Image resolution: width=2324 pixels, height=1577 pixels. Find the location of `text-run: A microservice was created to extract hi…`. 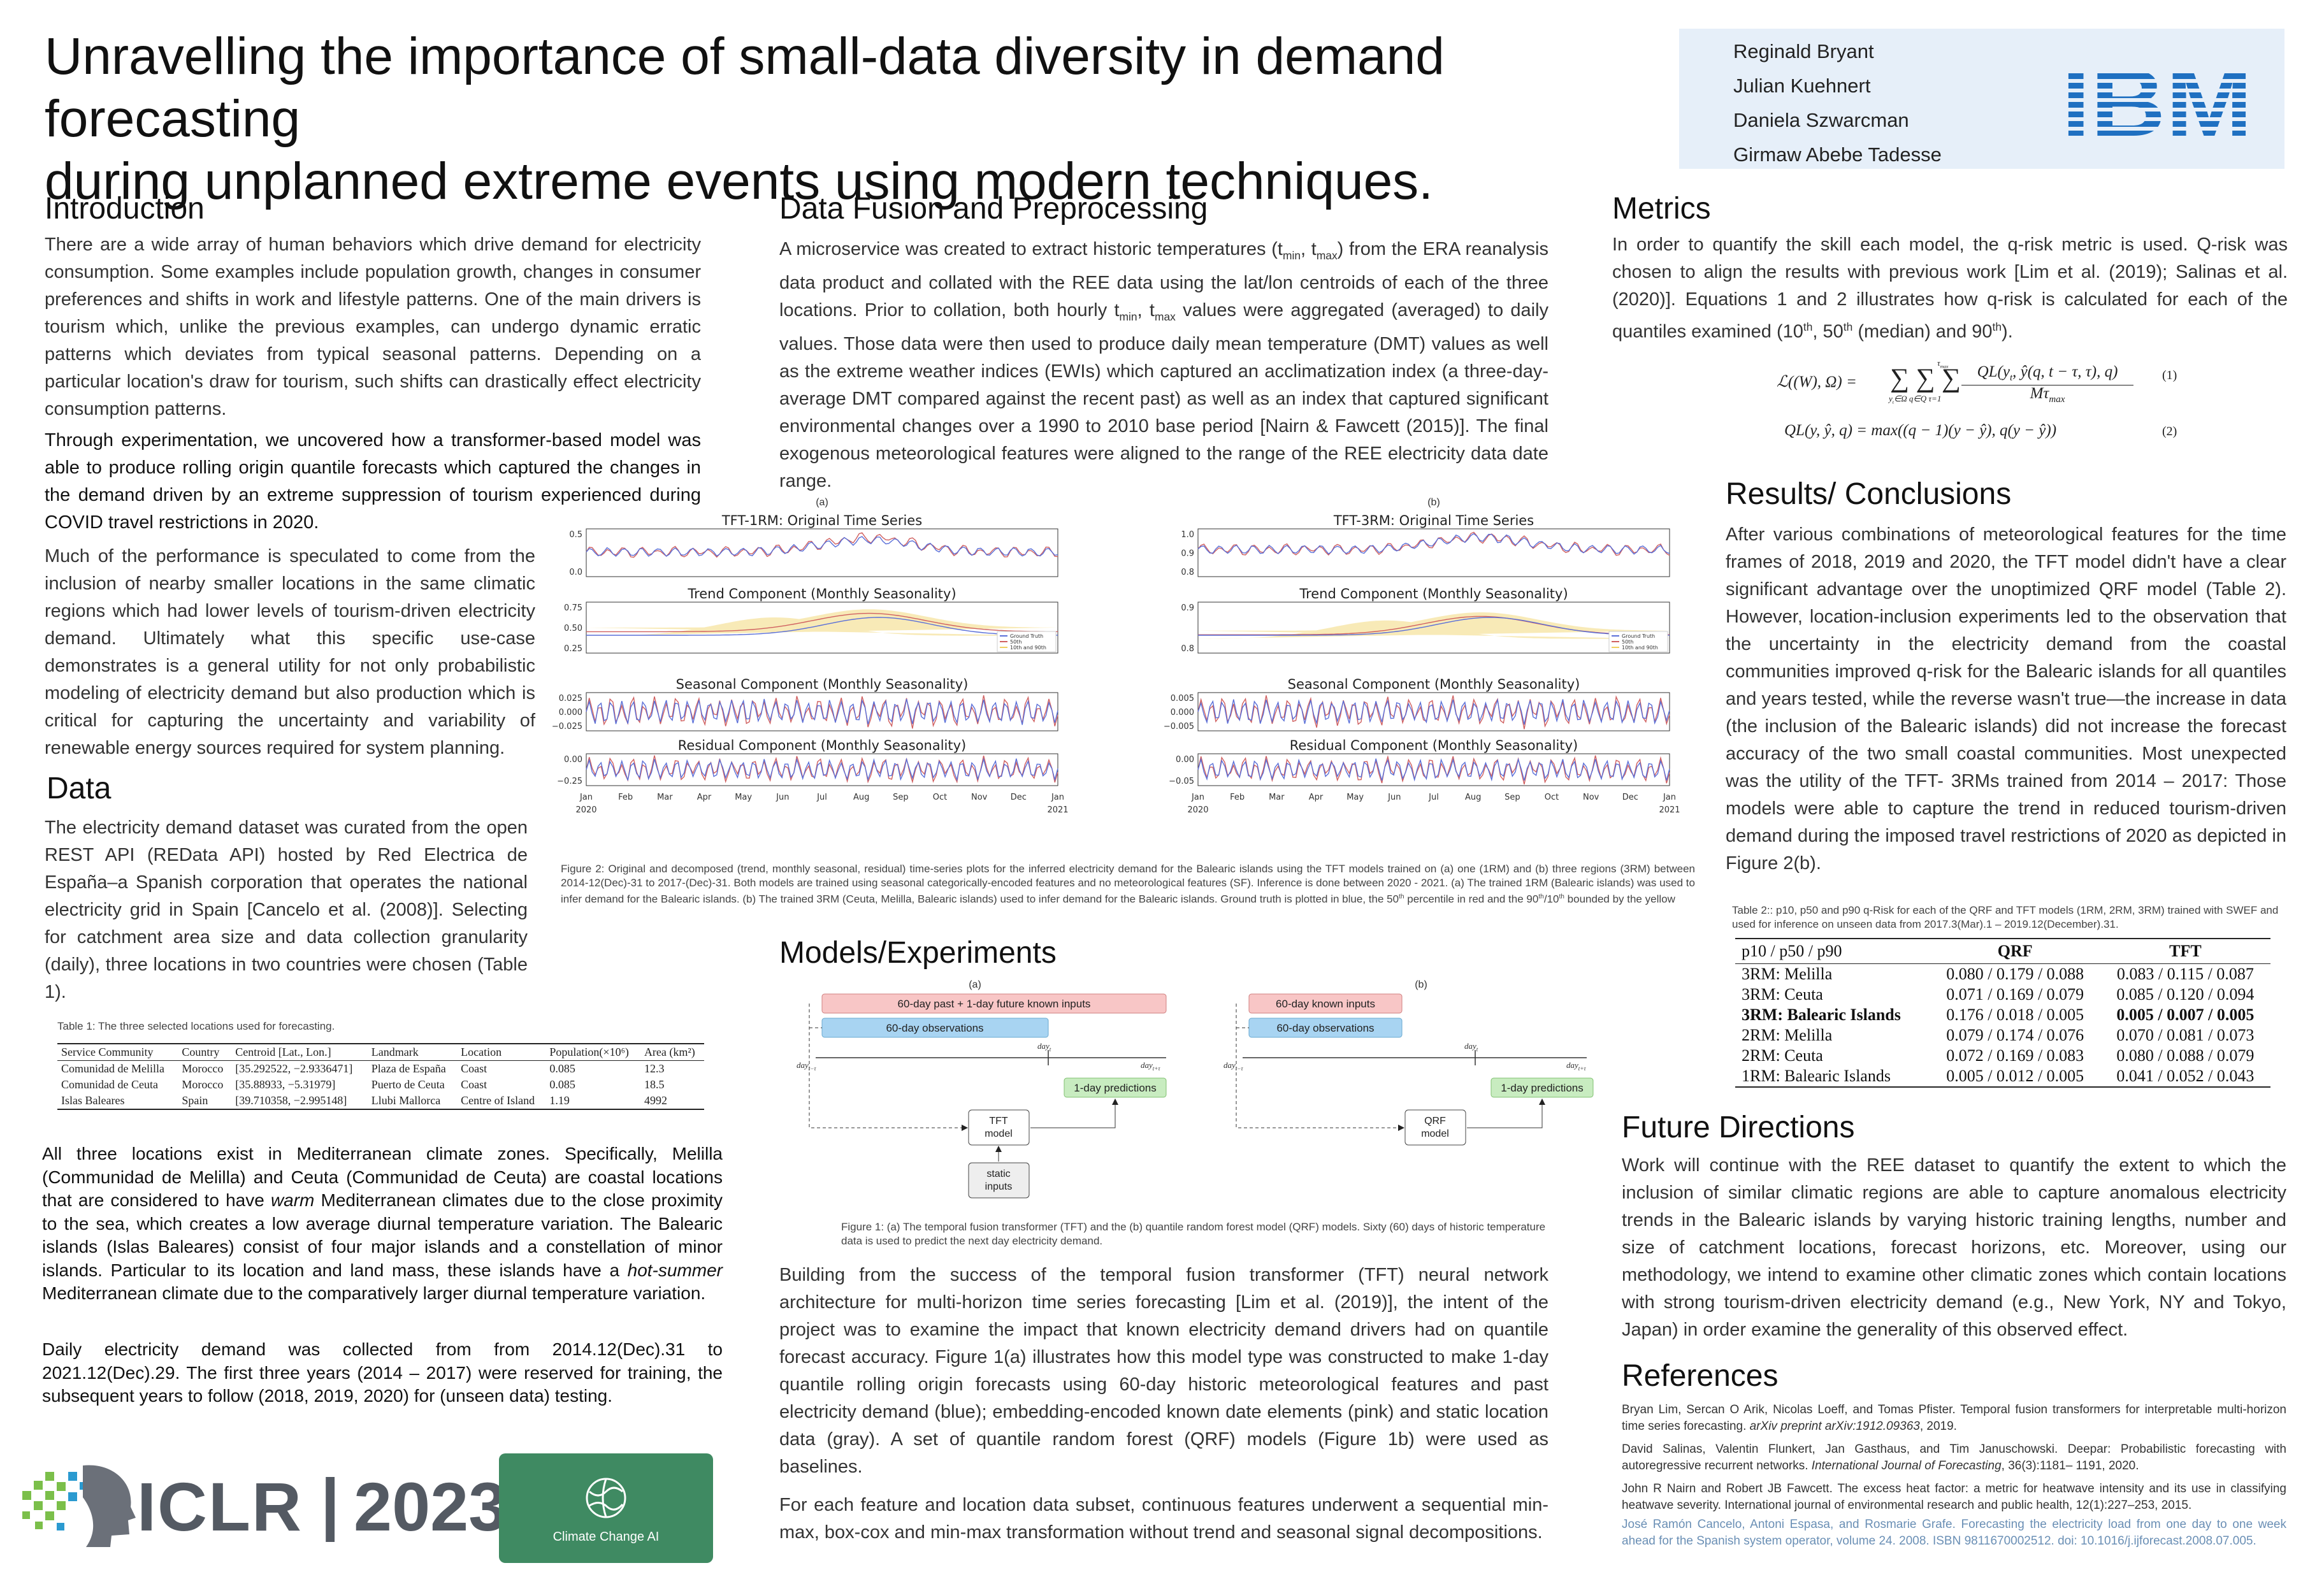

text-run: A microservice was created to extract hi… is located at coordinates (1031, 249).